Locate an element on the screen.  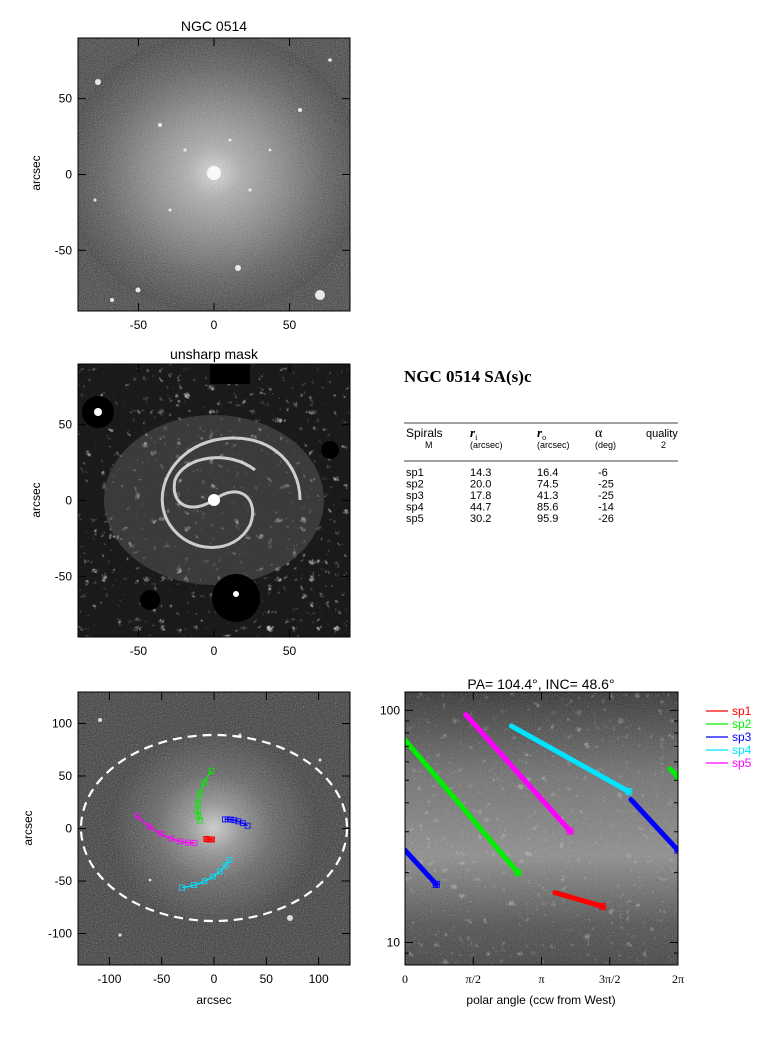
overlay-xlabel: arcsec is located at coordinates (213, 1000).